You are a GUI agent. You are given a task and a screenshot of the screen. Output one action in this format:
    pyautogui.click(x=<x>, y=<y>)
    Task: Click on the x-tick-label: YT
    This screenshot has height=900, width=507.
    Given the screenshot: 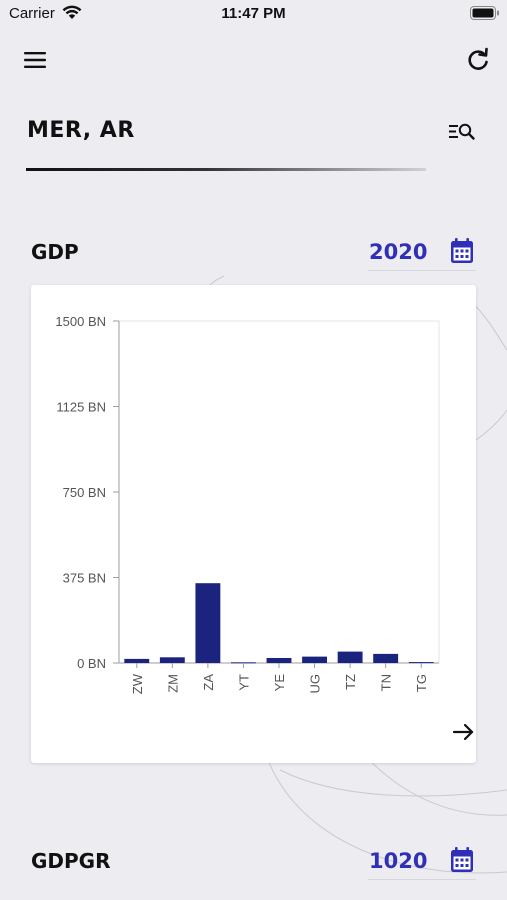 What is the action you would take?
    pyautogui.click(x=243, y=682)
    